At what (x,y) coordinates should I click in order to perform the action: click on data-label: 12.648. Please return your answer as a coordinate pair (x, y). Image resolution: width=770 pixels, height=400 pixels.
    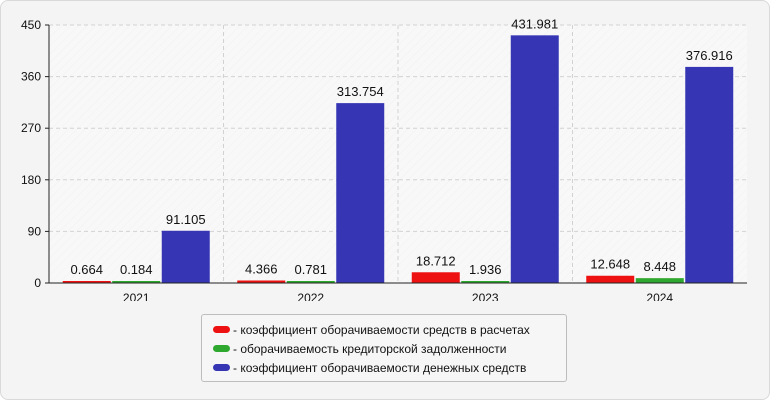
    Looking at the image, I should click on (610, 264).